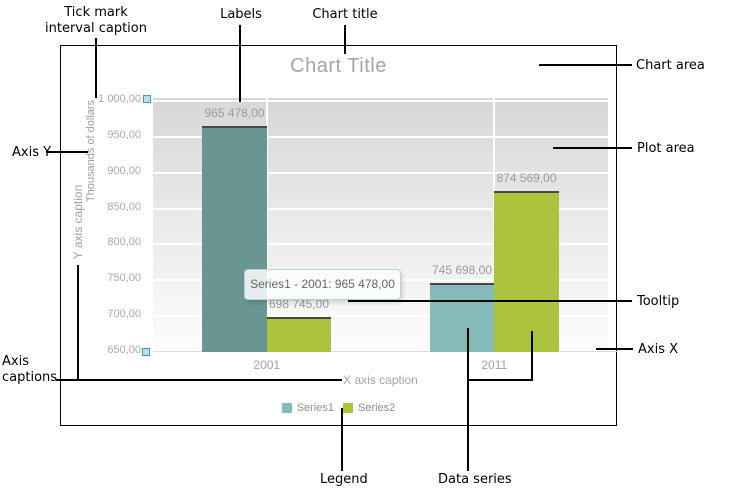 The width and height of the screenshot is (750, 500). I want to click on legend-swatch-series2, so click(348, 408).